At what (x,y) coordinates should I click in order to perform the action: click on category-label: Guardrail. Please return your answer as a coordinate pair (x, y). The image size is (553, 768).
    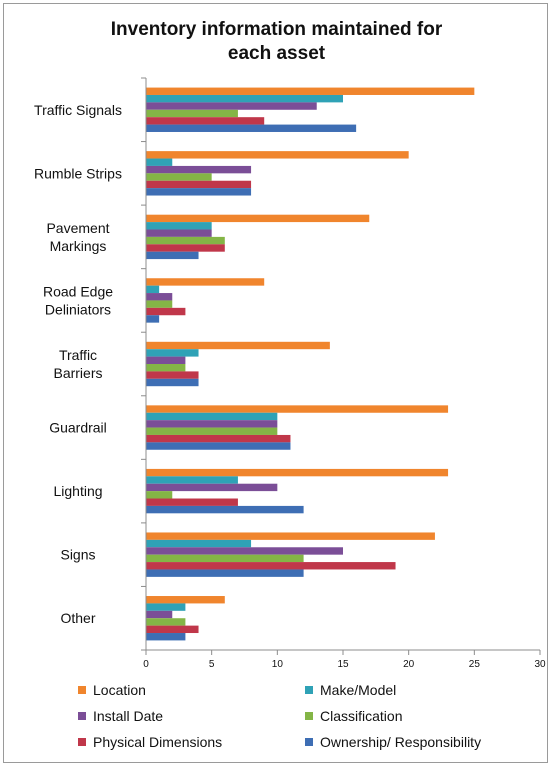
    Looking at the image, I should click on (78, 428).